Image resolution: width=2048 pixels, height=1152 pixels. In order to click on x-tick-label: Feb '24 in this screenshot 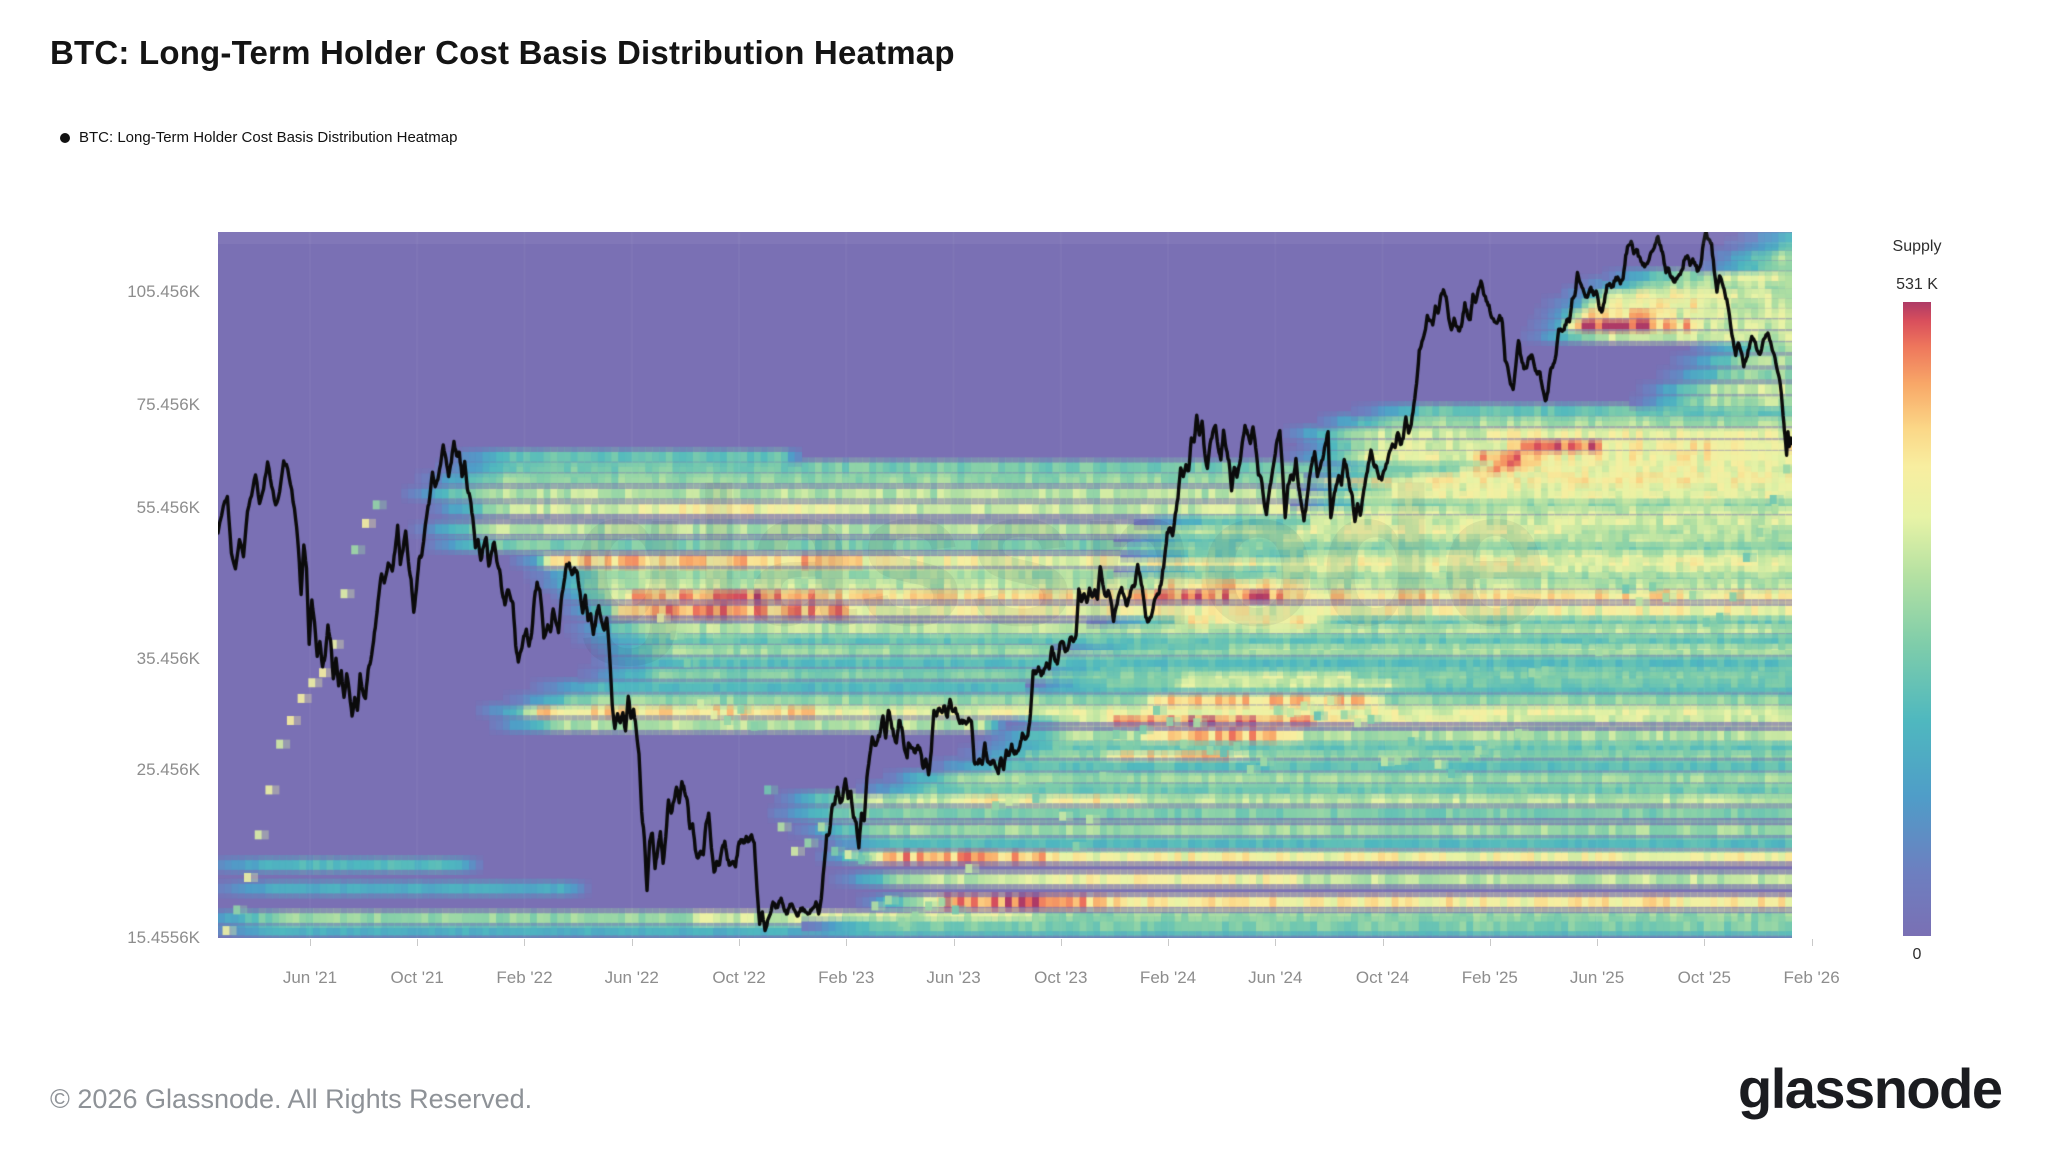, I will do `click(1168, 977)`.